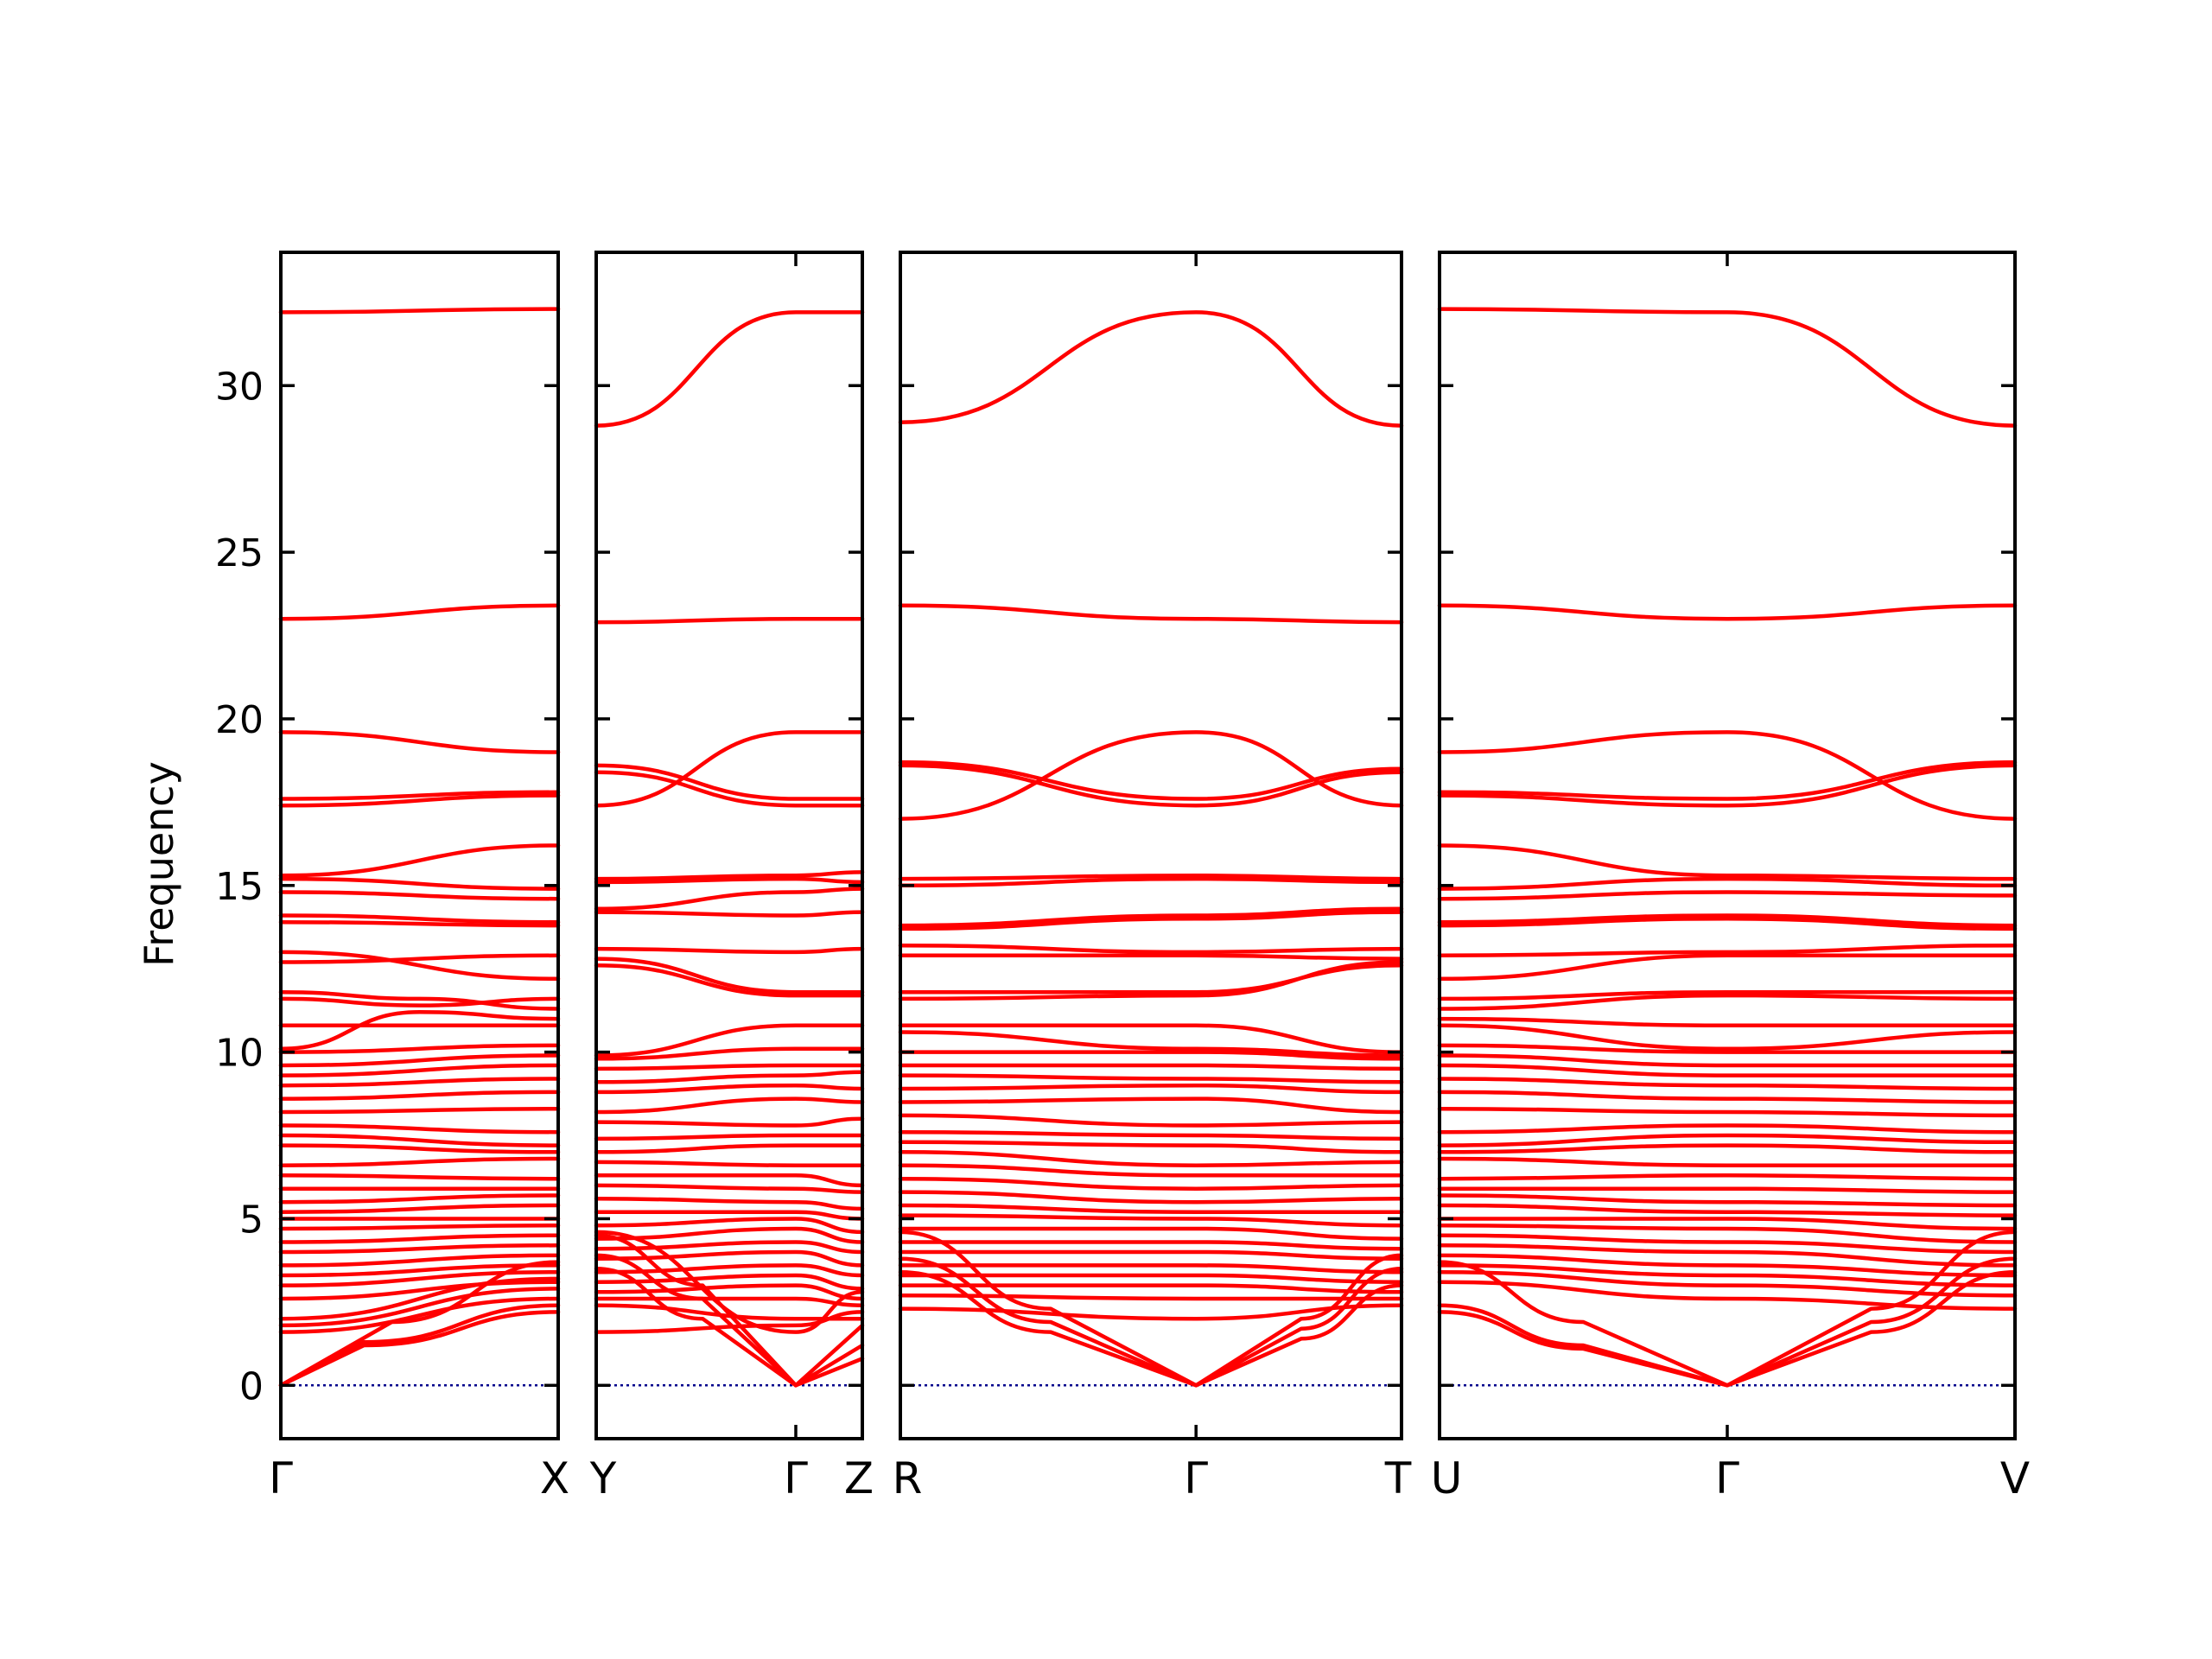 The height and width of the screenshot is (1659, 2212). What do you see at coordinates (239, 387) in the screenshot?
I see `y-tick-label: 30` at bounding box center [239, 387].